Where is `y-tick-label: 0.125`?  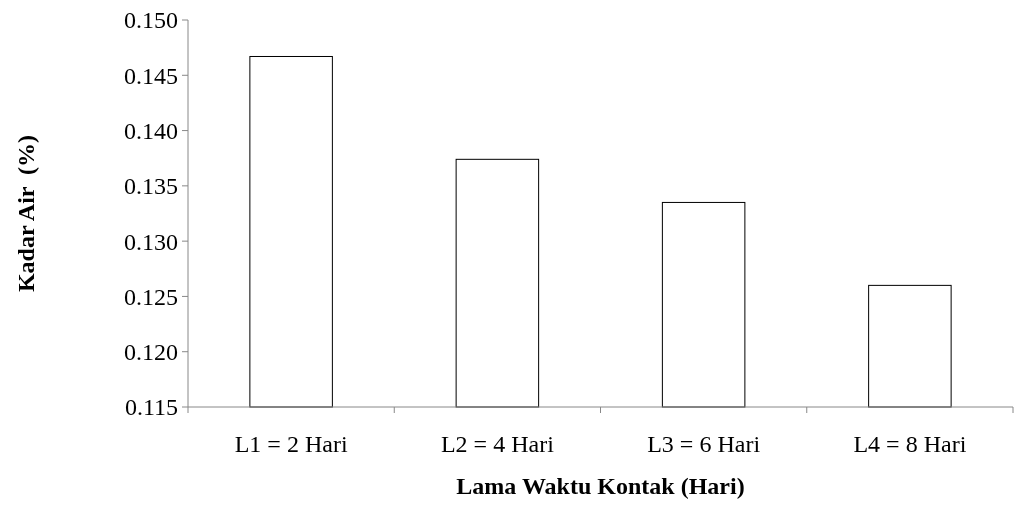 y-tick-label: 0.125 is located at coordinates (151, 296).